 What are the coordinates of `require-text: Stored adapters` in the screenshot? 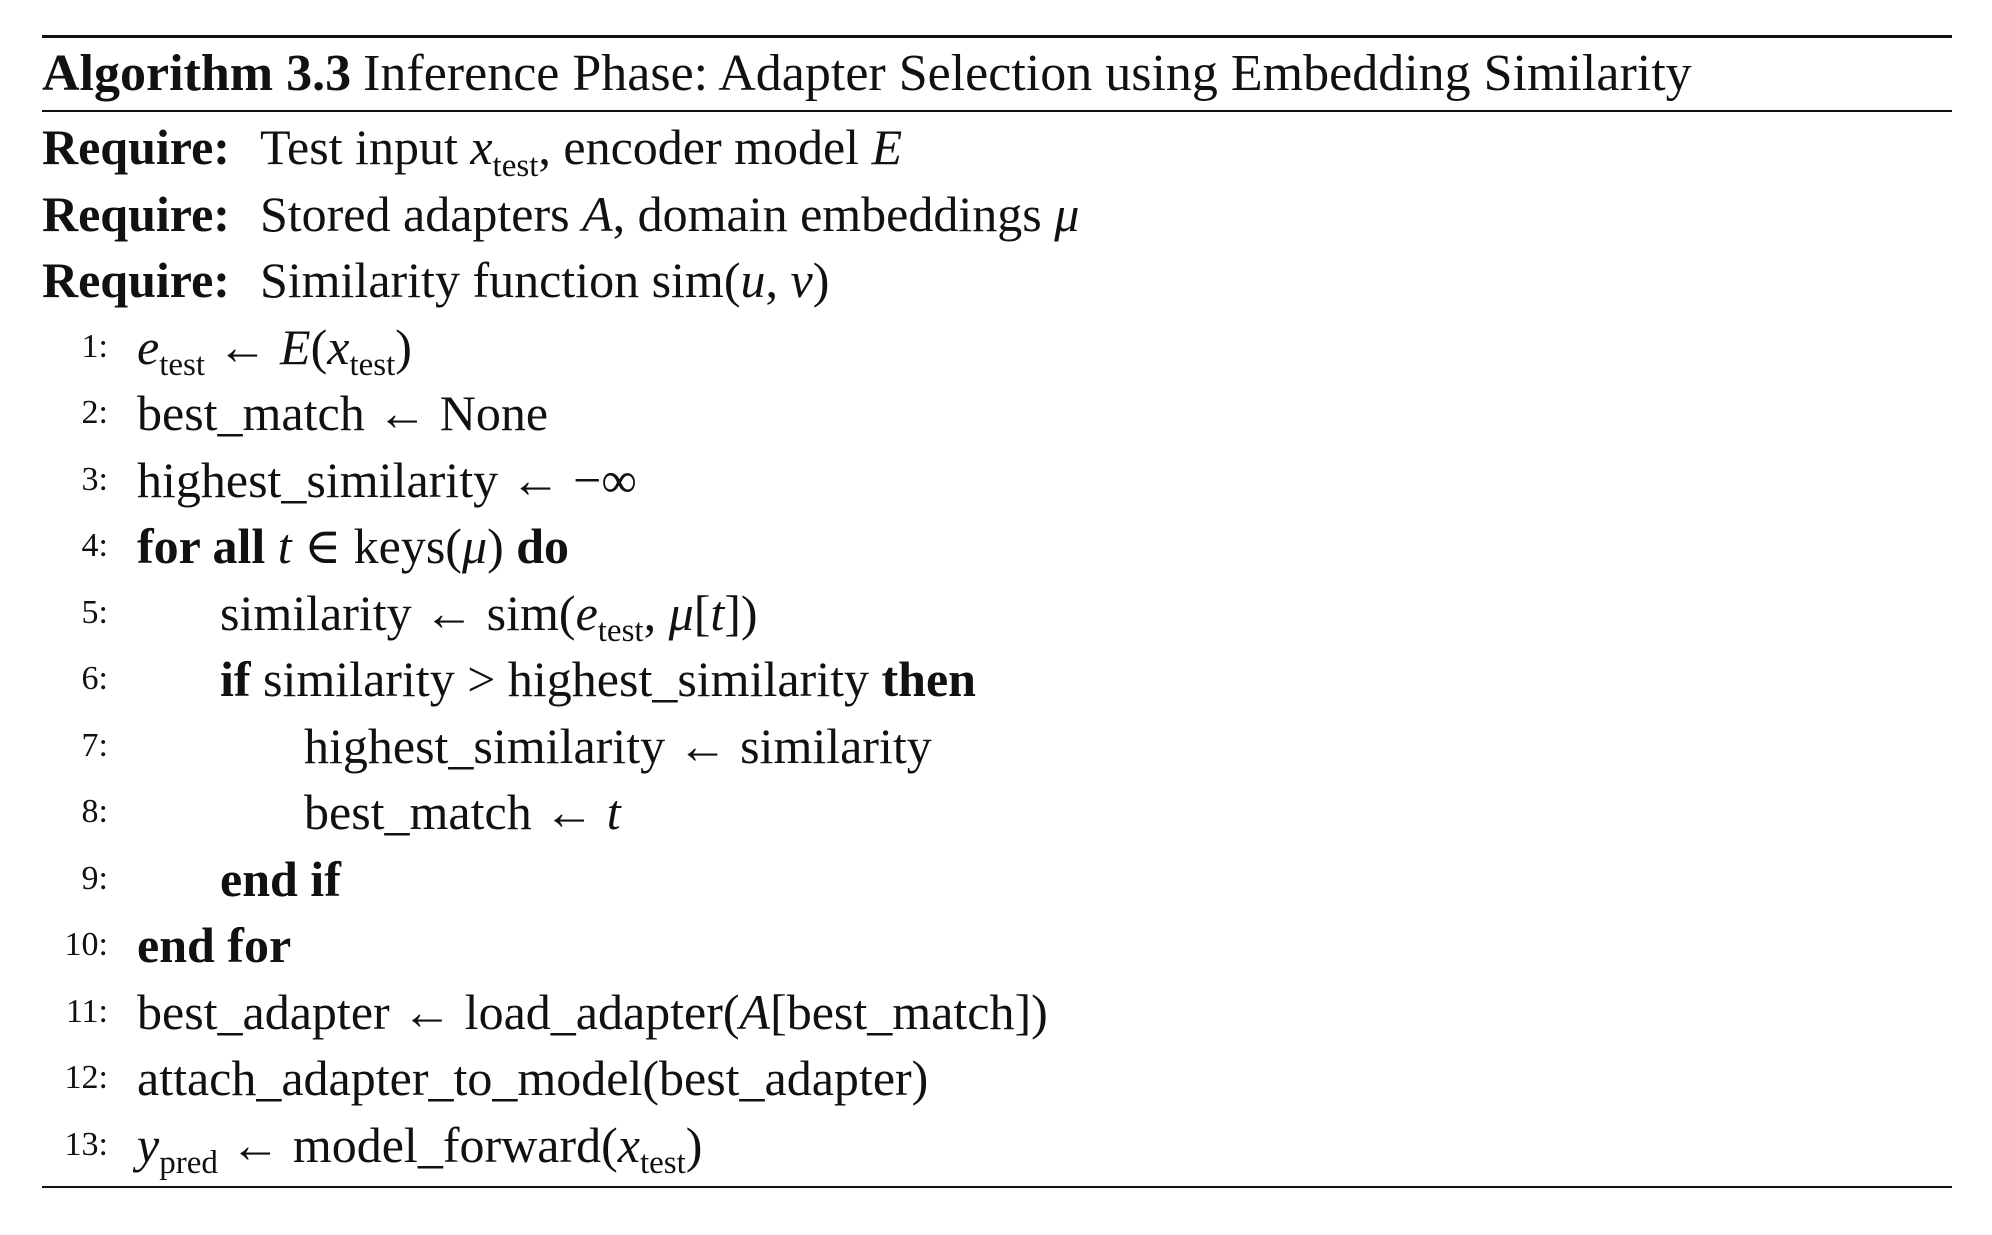 It's located at (421, 213).